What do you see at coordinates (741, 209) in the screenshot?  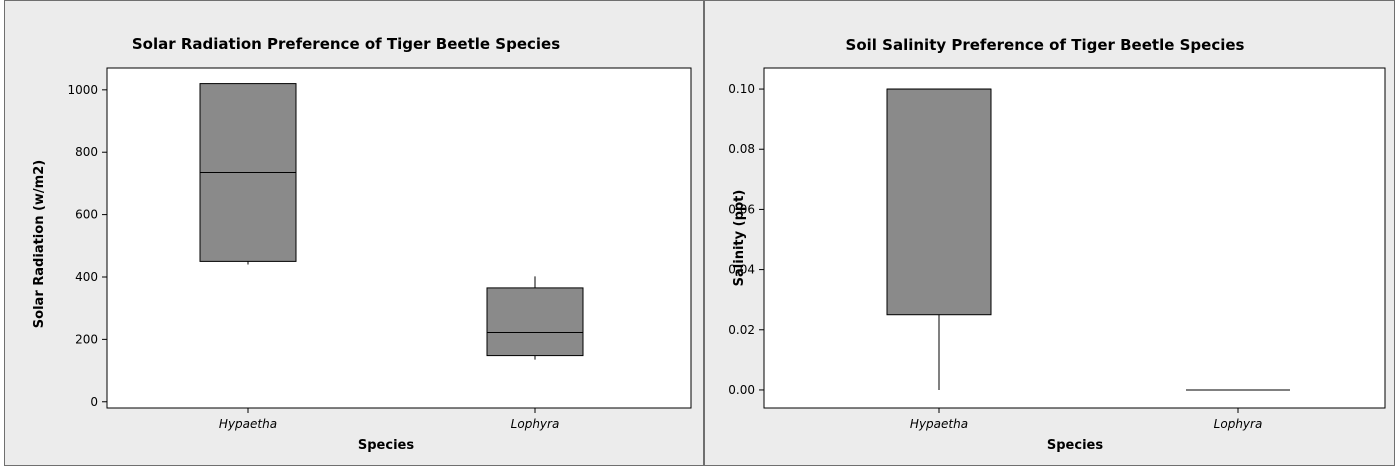 I see `y-tick-label: 0.06` at bounding box center [741, 209].